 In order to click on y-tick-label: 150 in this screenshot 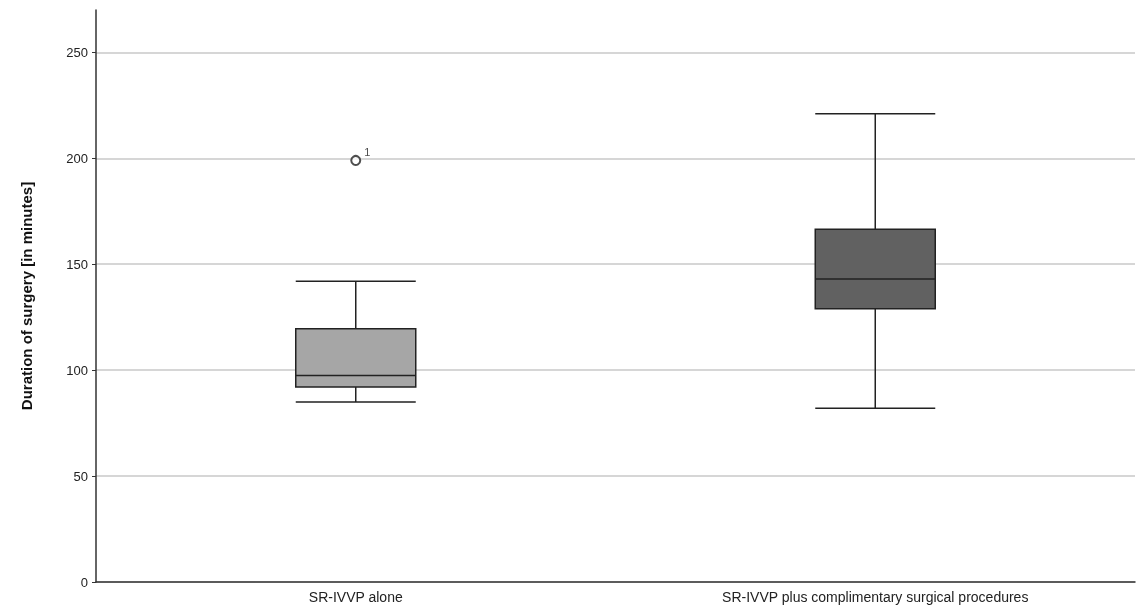, I will do `click(77, 264)`.